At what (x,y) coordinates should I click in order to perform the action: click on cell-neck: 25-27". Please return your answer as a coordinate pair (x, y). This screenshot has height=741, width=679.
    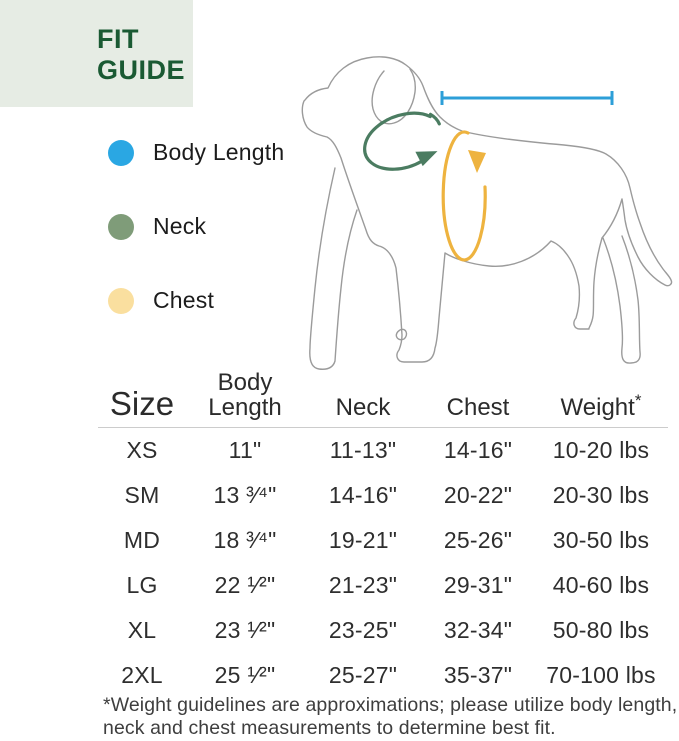
    Looking at the image, I should click on (363, 675).